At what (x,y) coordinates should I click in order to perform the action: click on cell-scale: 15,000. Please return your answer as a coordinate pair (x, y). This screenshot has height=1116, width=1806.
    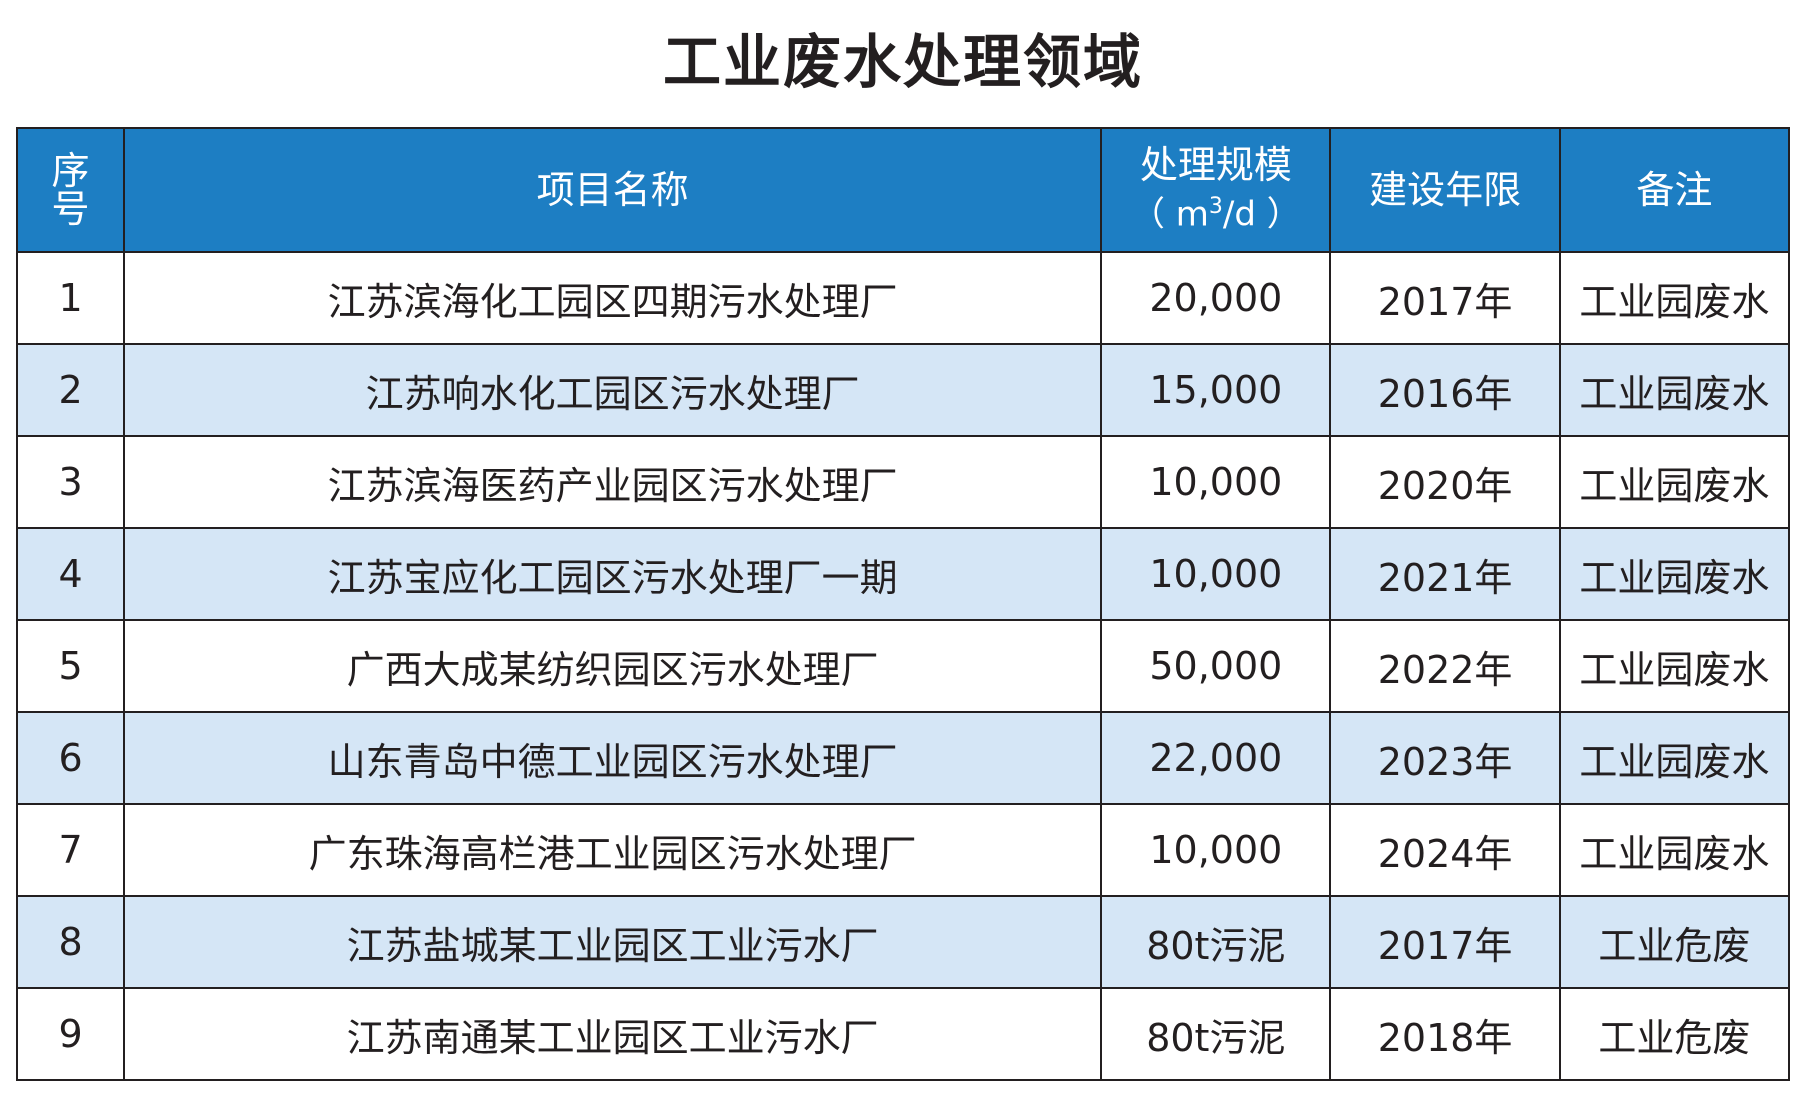
    Looking at the image, I should click on (1216, 390).